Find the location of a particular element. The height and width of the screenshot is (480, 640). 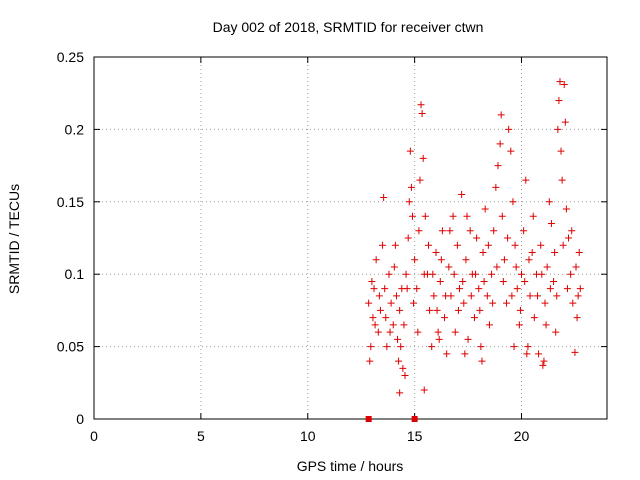

y-axis-label: SRMTID / TECUs is located at coordinates (14, 239).